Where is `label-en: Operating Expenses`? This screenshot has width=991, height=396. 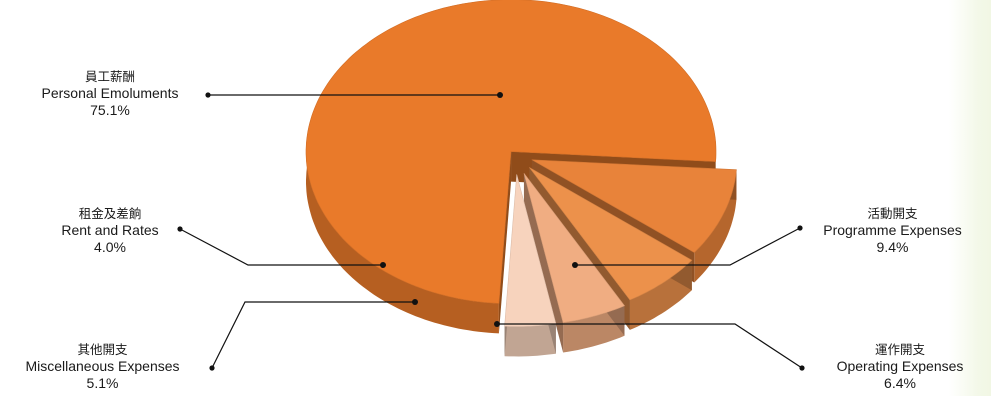
label-en: Operating Expenses is located at coordinates (900, 366).